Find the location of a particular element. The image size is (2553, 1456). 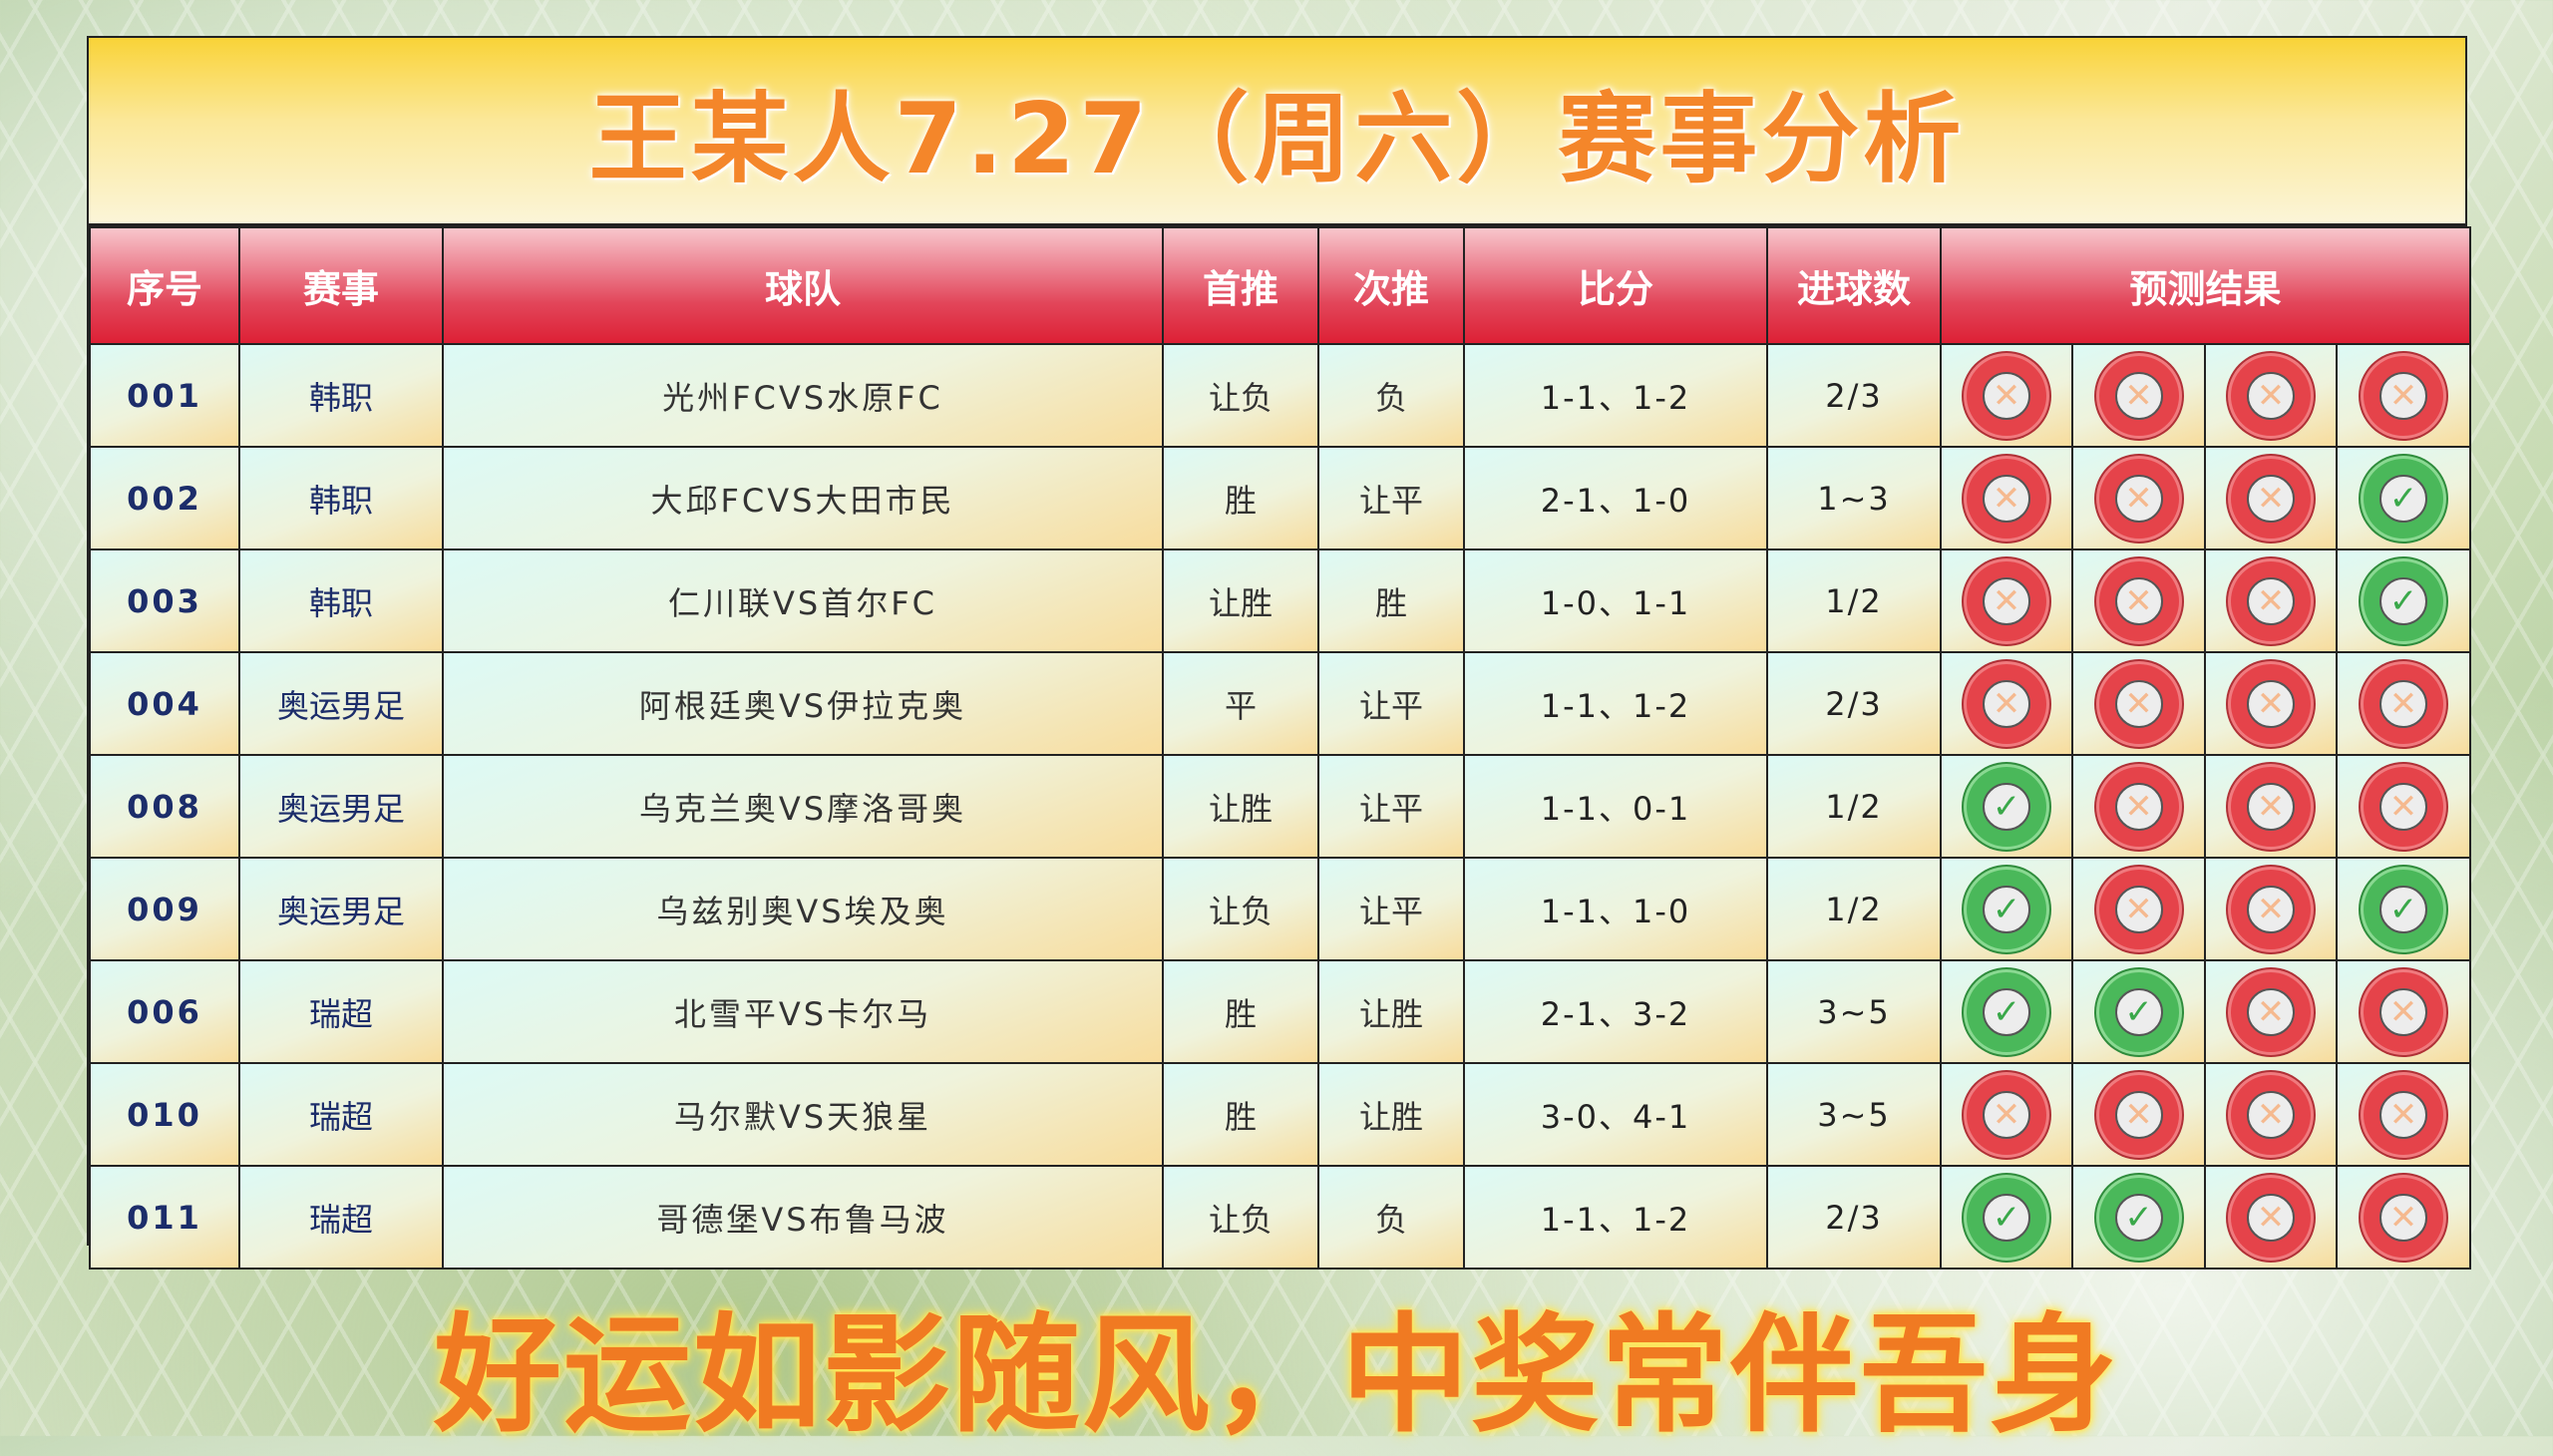

cell-seq: 003 is located at coordinates (165, 600).